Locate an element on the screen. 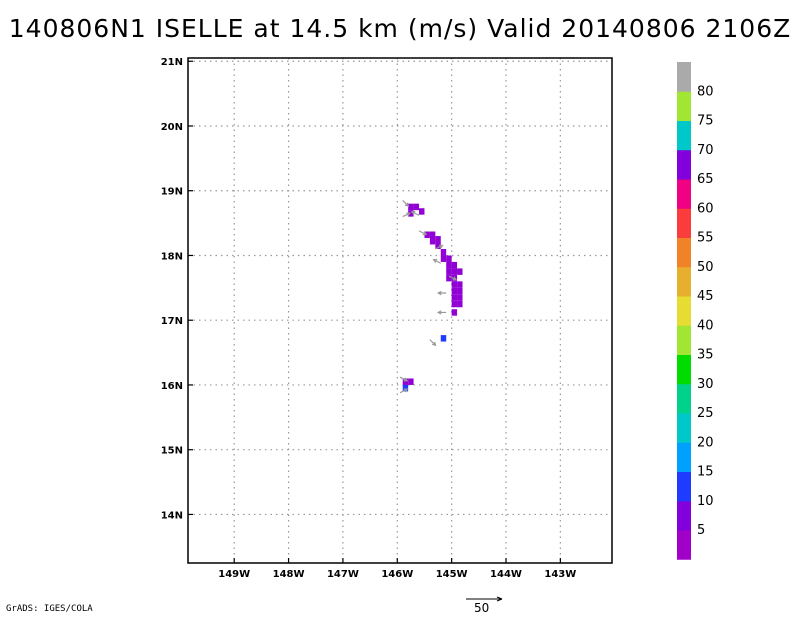 This screenshot has height=618, width=800. y-tick-label: 14N is located at coordinates (172, 515).